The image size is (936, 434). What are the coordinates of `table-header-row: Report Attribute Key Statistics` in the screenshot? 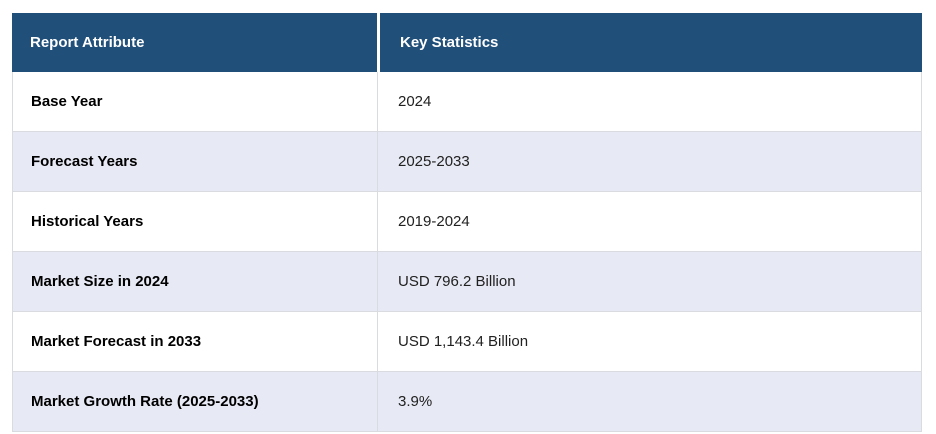 It's located at (467, 42).